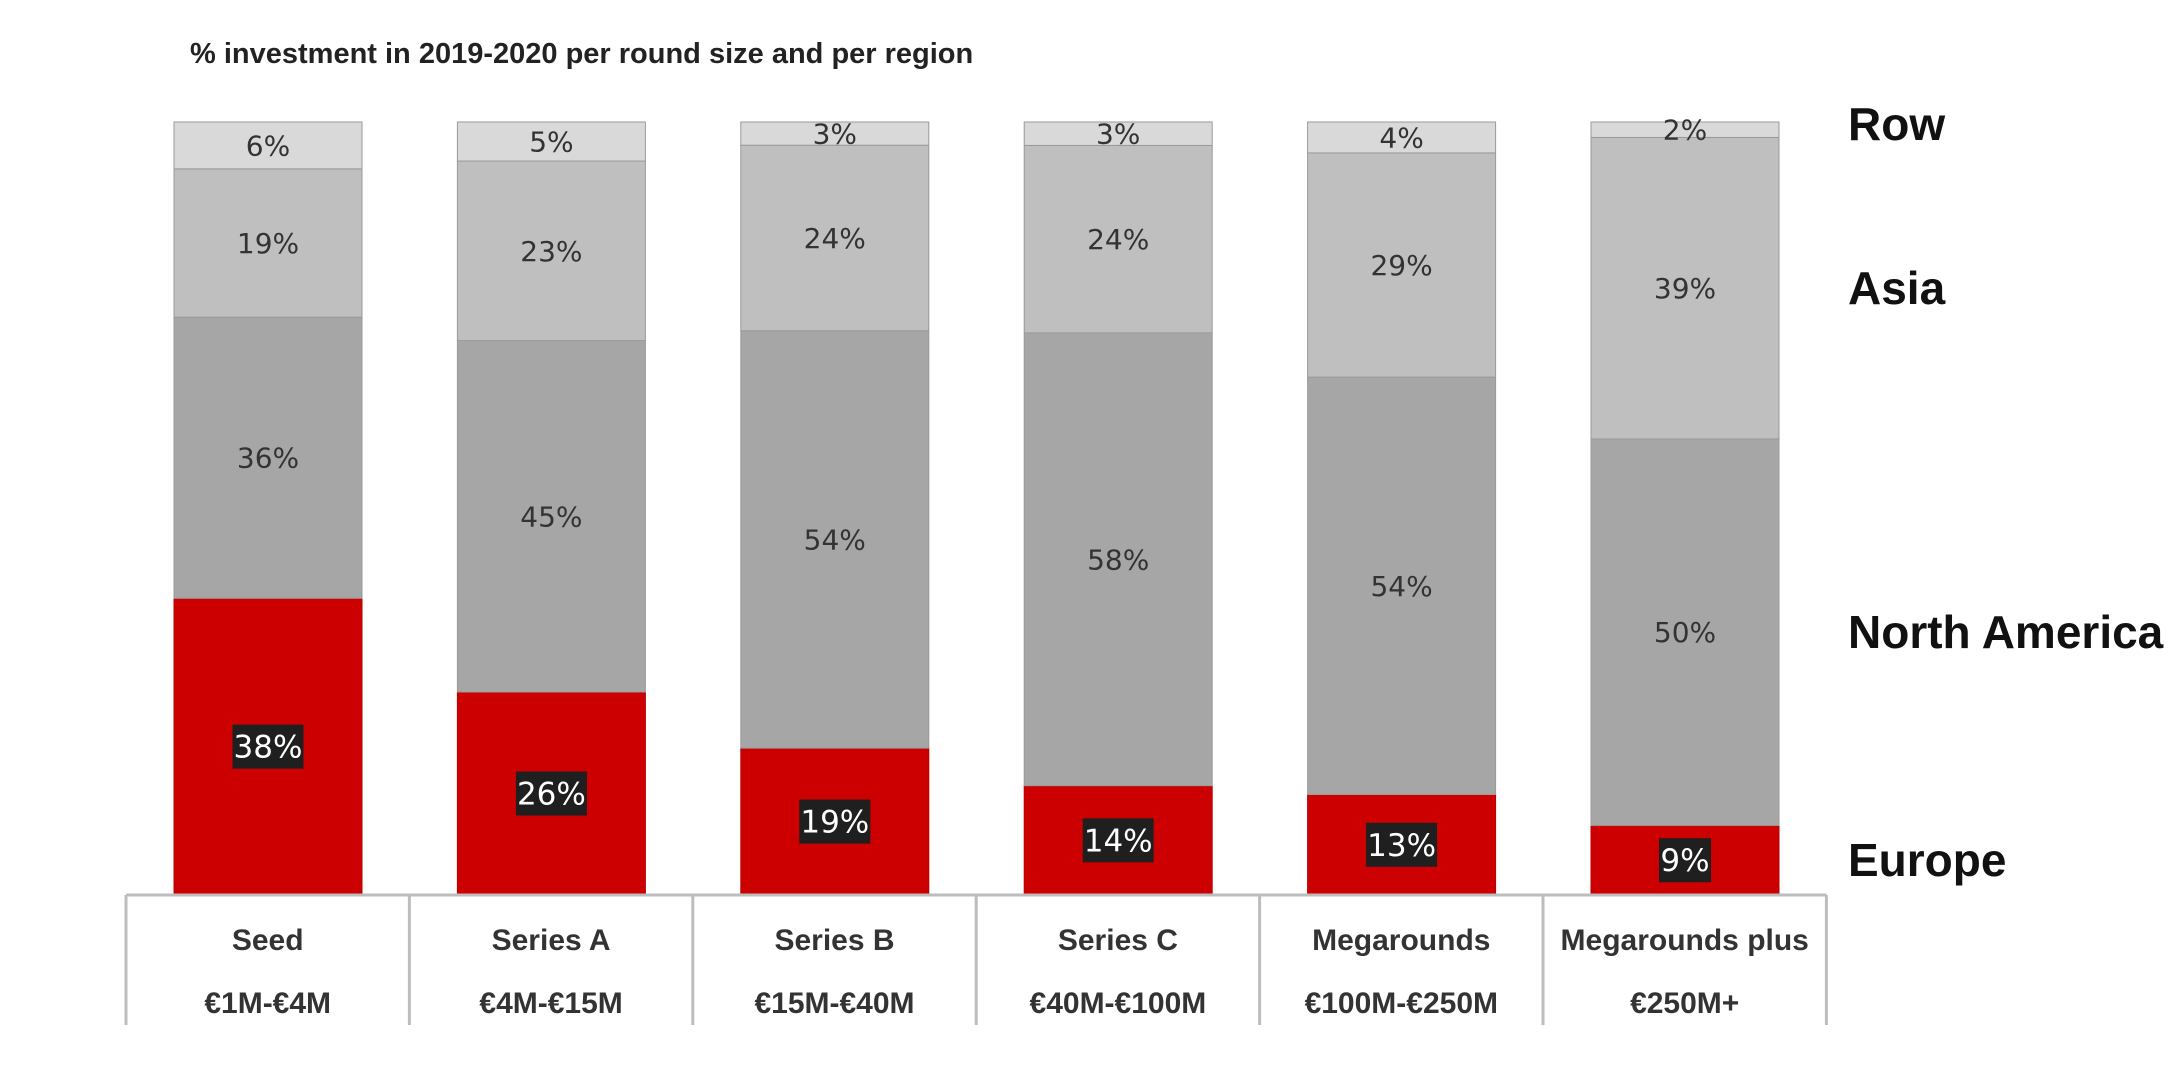  I want to click on category-range-label: €1M-€4M, so click(267, 1003).